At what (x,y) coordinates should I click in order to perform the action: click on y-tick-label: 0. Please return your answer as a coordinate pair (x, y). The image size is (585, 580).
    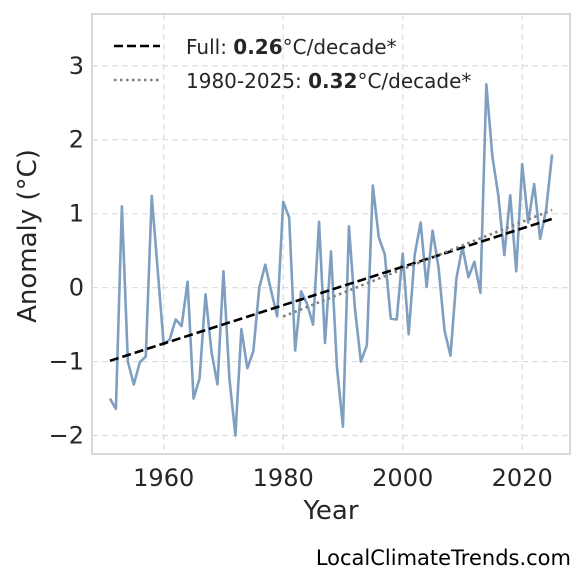
    Looking at the image, I should click on (76, 288).